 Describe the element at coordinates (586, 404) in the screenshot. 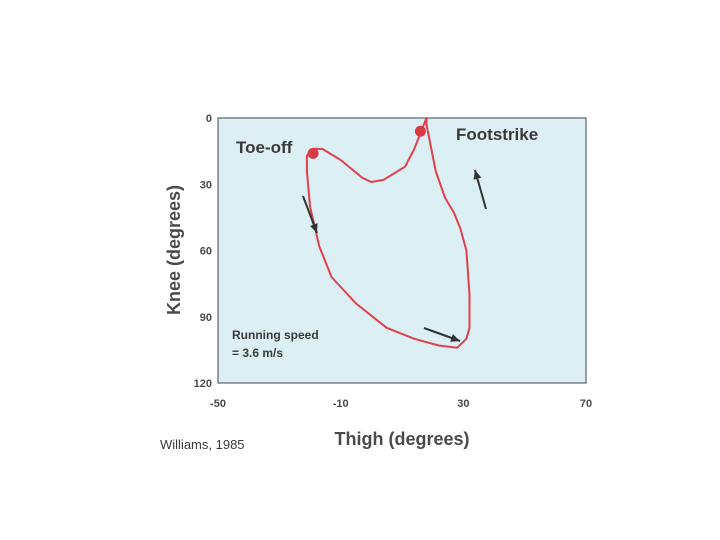

I see `x-tick-label: 70` at that location.